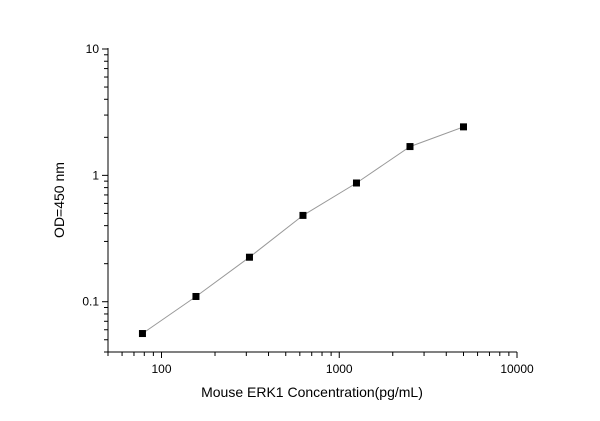 Image resolution: width=600 pixels, height=421 pixels. What do you see at coordinates (339, 369) in the screenshot?
I see `x-tick-label: 1000` at bounding box center [339, 369].